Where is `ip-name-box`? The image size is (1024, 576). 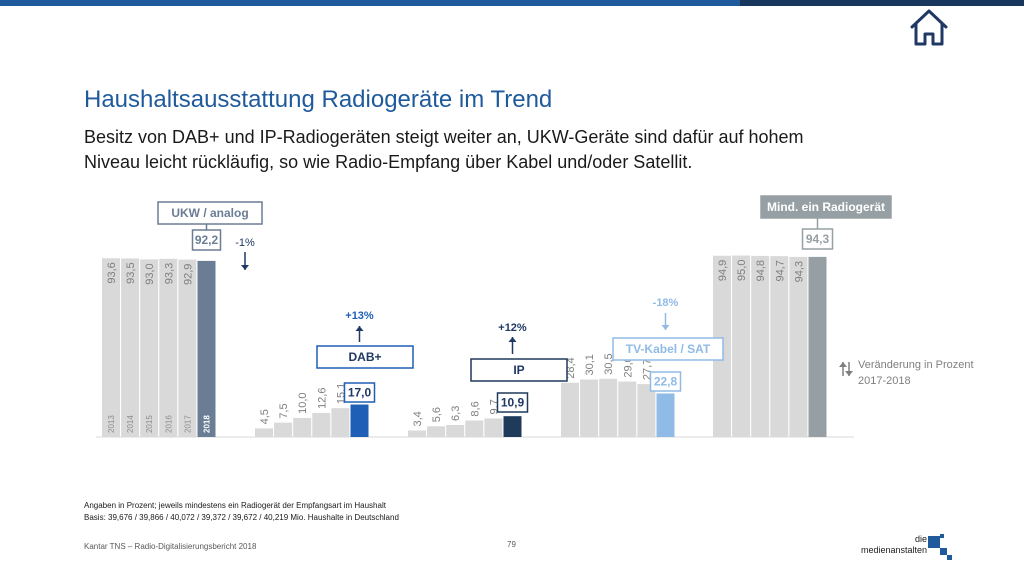
ip-name-box is located at coordinates (519, 370).